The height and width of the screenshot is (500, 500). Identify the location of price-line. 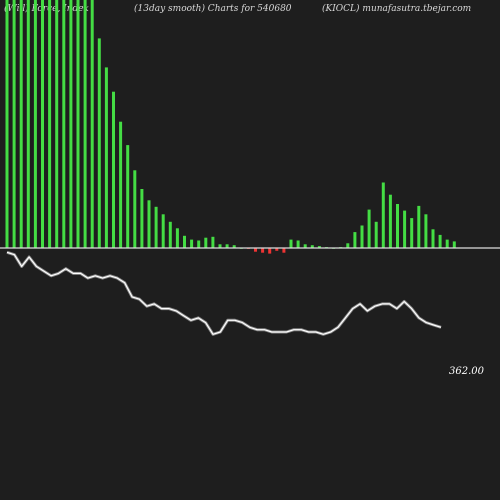
(224, 293).